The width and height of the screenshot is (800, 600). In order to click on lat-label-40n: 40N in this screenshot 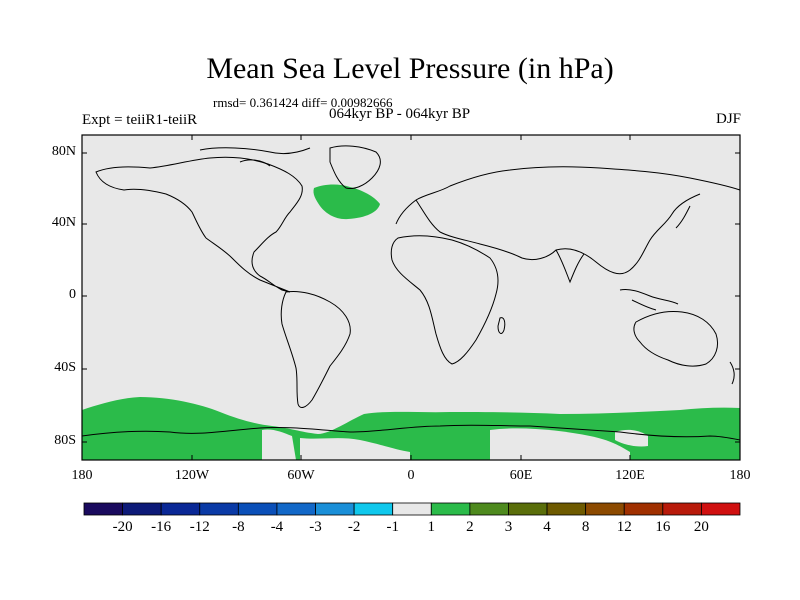, I will do `click(63, 222)`.